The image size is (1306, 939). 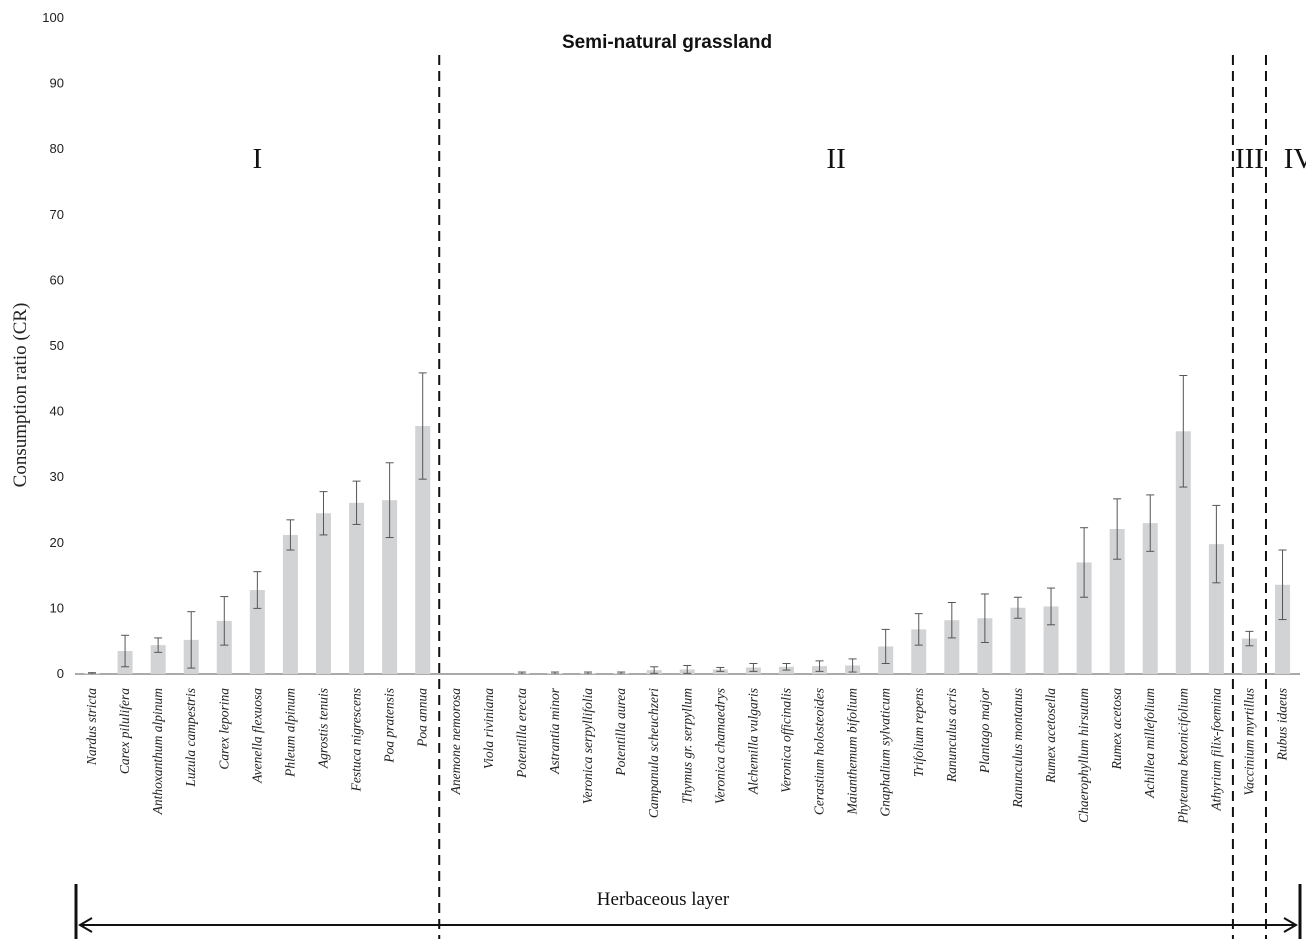 What do you see at coordinates (190, 738) in the screenshot?
I see `x-tick-label: Luzula campestris` at bounding box center [190, 738].